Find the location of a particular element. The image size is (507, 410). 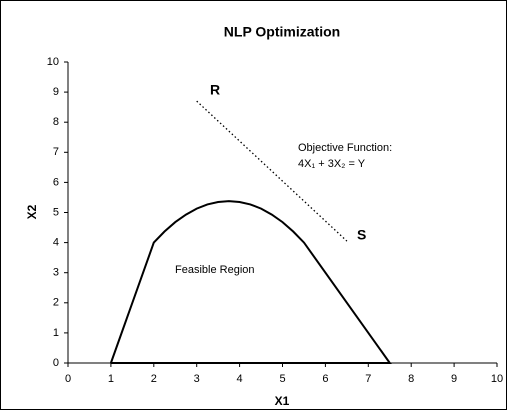

x-tick-label: 4 is located at coordinates (240, 379).